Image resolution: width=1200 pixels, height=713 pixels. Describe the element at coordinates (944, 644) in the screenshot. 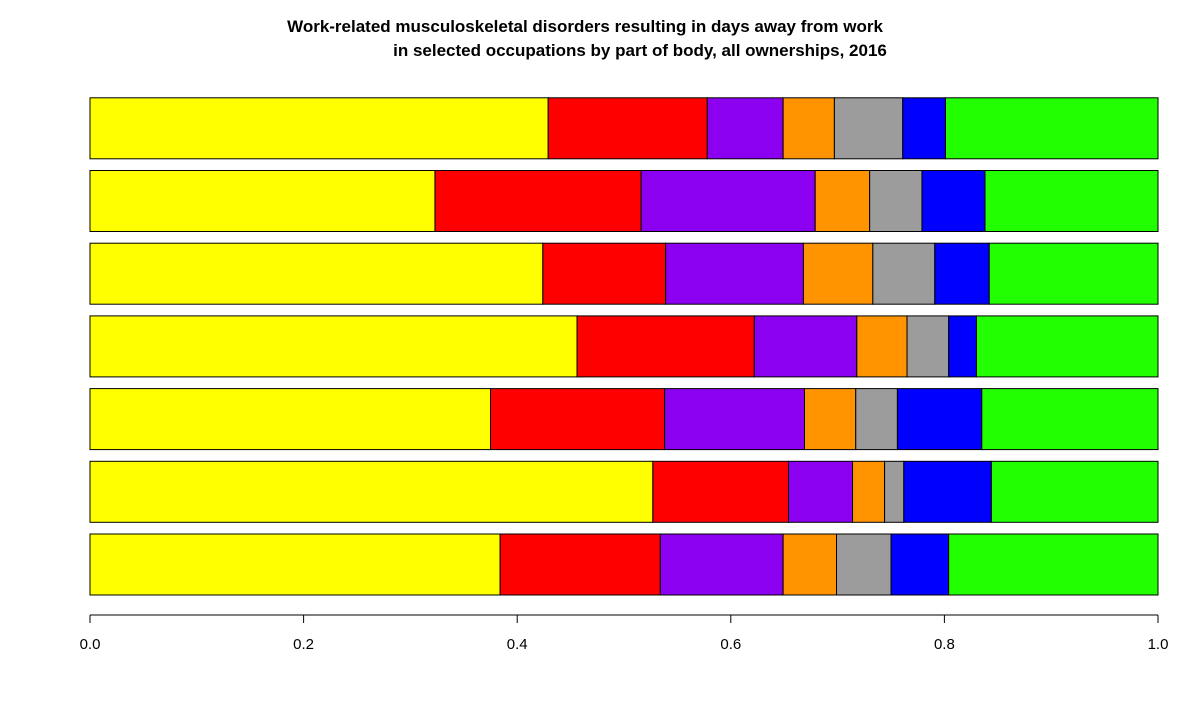

I see `x-tick-label: 0.8` at that location.